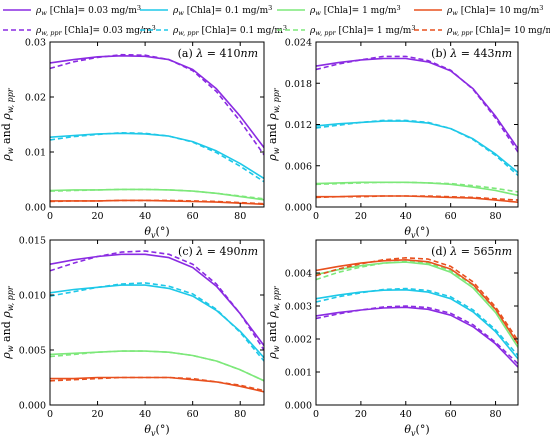 This screenshot has width=550, height=439. I want to click on y-tick-label: 0.004, so click(298, 274).